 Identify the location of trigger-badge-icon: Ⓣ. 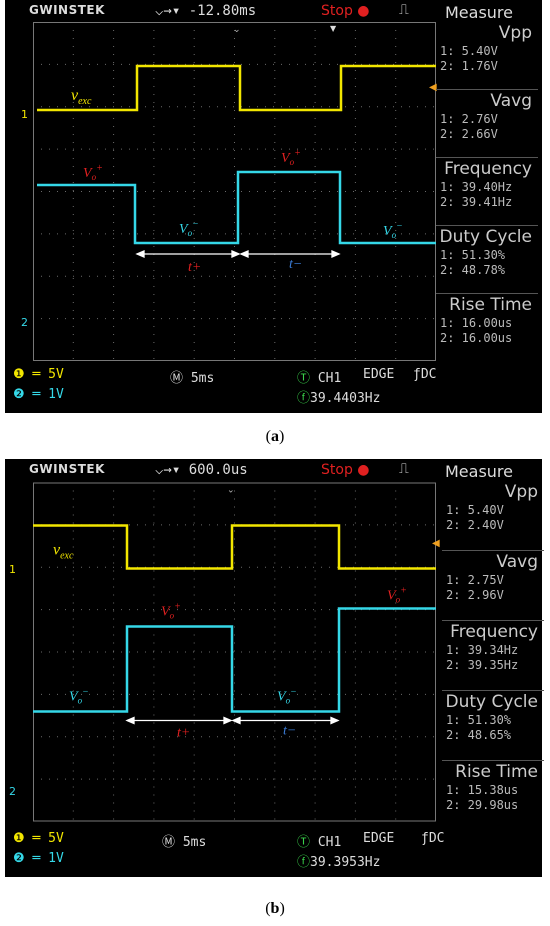
(304, 378).